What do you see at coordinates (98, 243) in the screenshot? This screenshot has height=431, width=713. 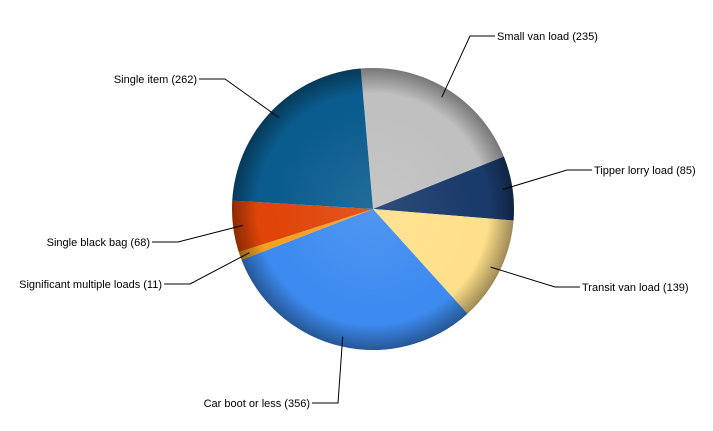 I see `slice-label-5: Single black bag (68)` at bounding box center [98, 243].